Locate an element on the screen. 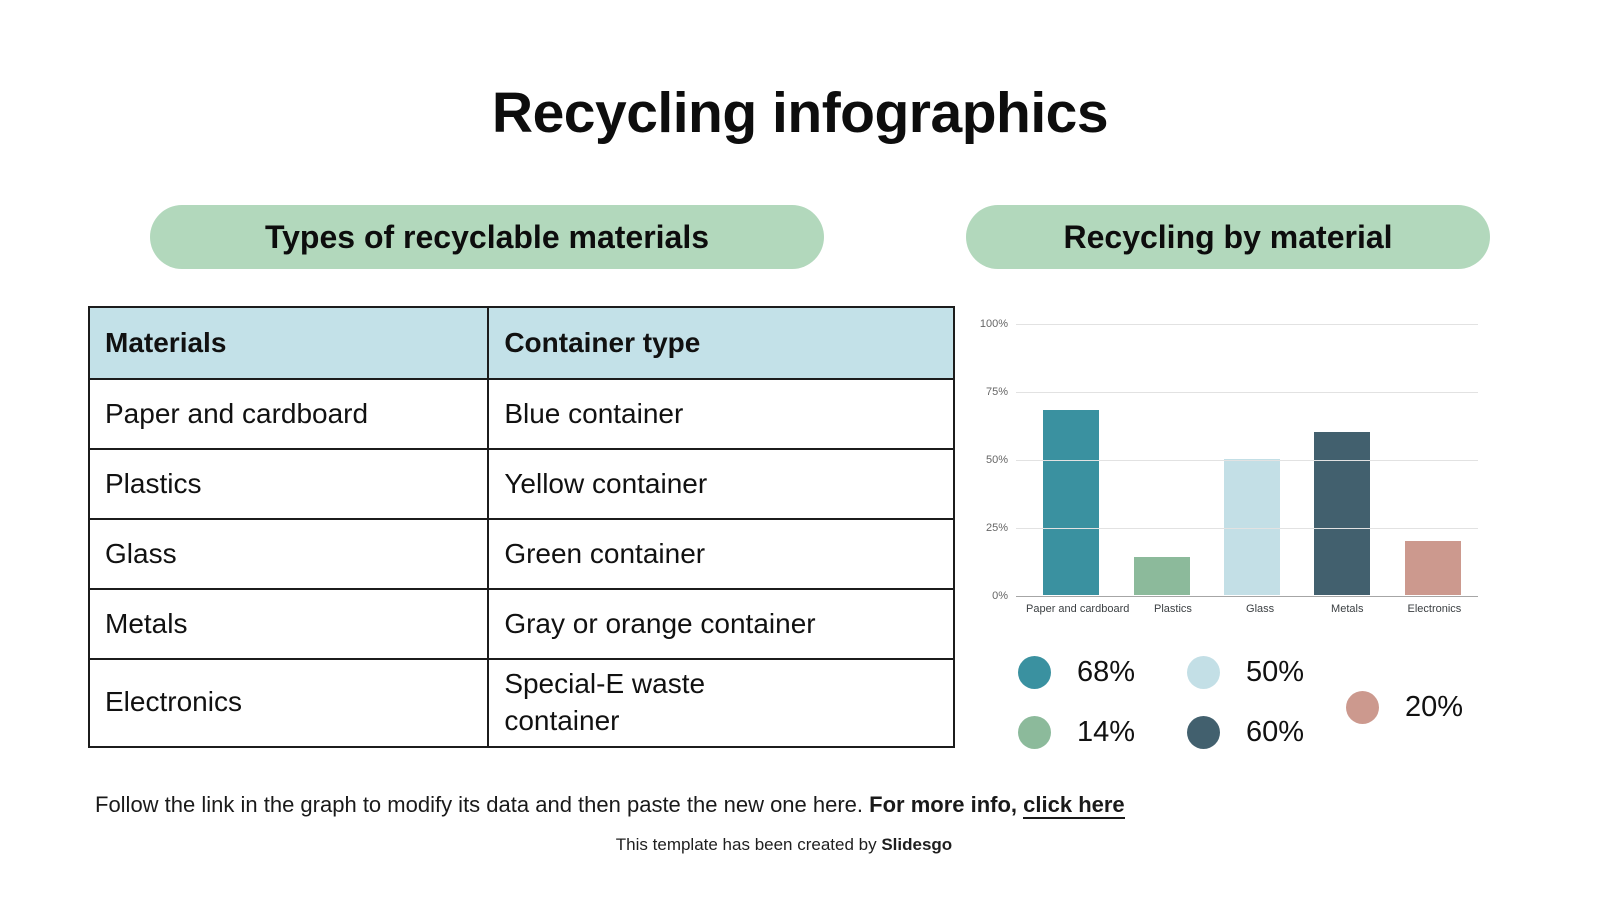 The width and height of the screenshot is (1600, 900). legend-value-label: 20% is located at coordinates (1434, 707).